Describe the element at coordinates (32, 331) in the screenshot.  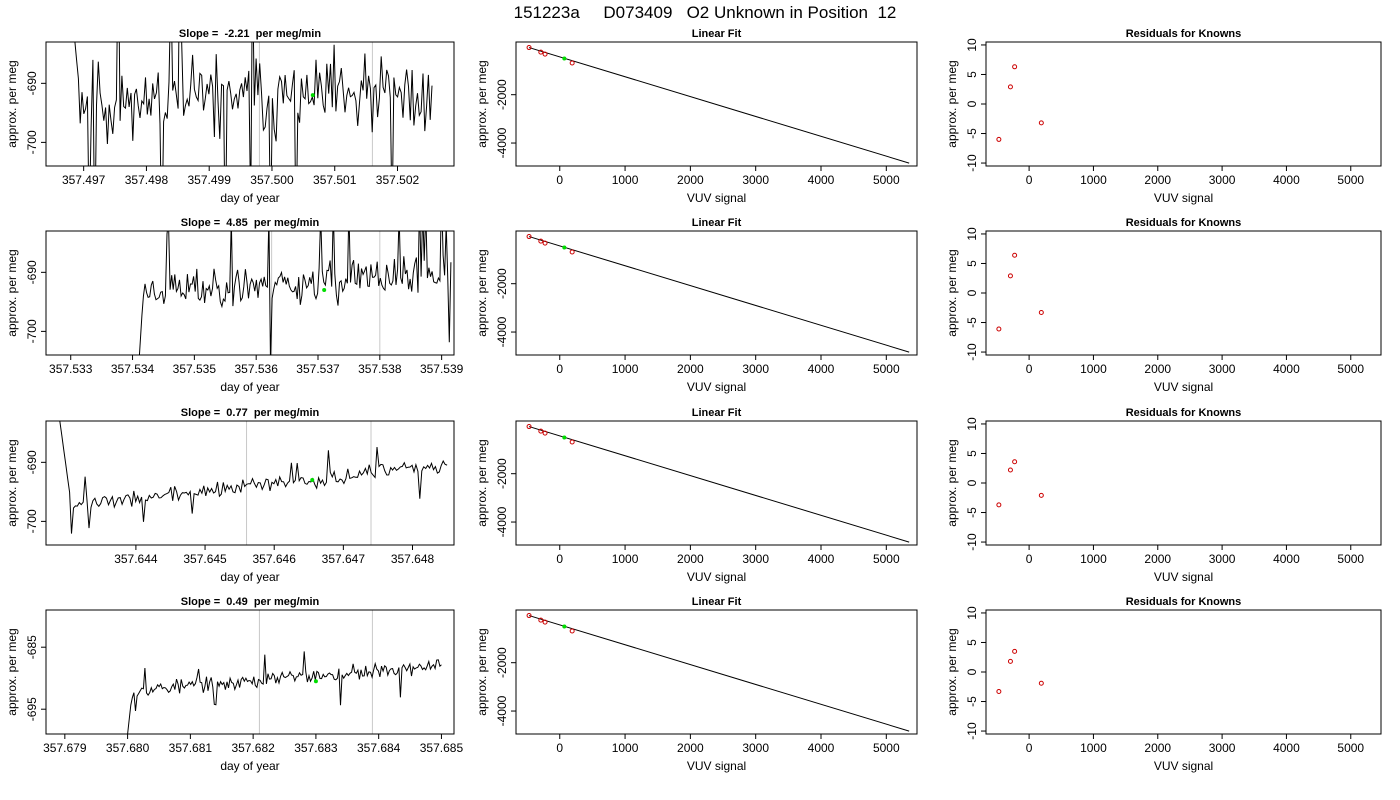
I see `y-tick-label: -700` at that location.